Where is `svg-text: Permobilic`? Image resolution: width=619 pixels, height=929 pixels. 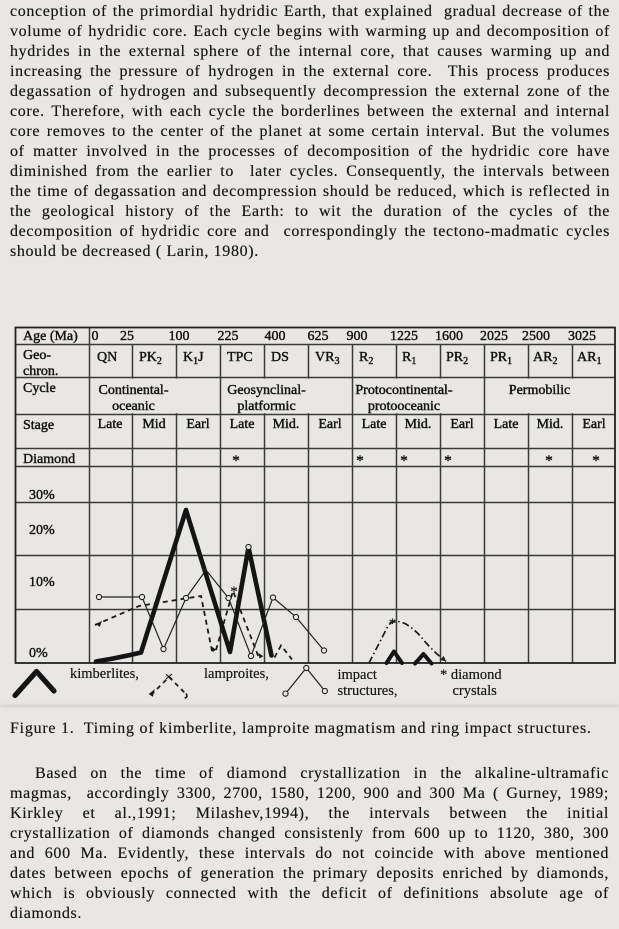
svg-text: Permobilic is located at coordinates (539, 390).